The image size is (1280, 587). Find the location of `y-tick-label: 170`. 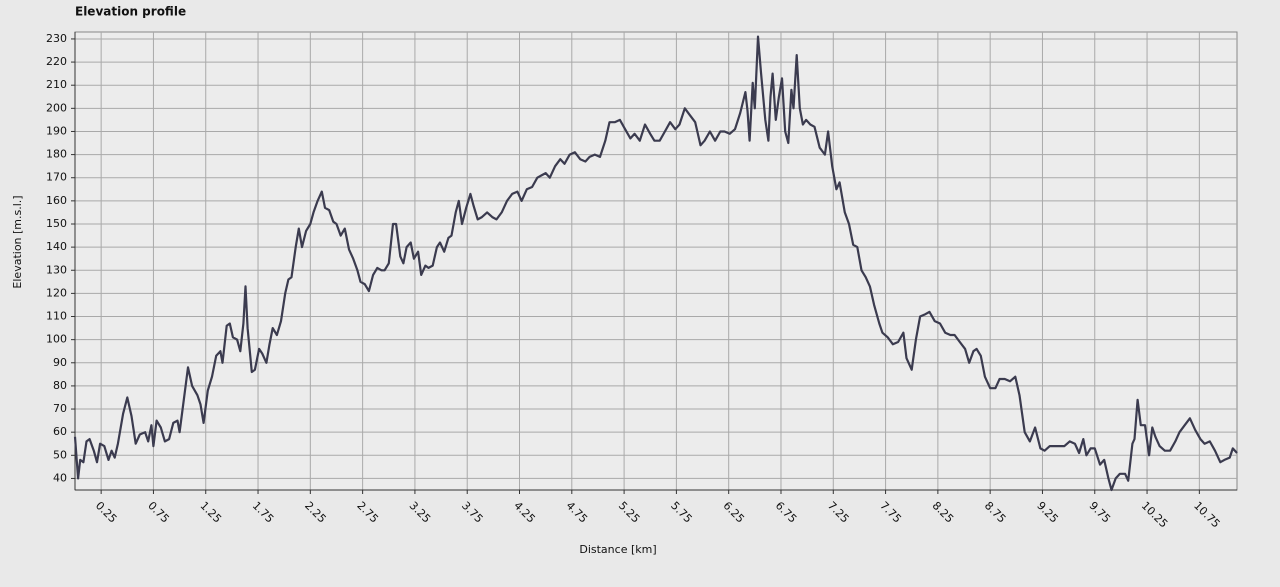

y-tick-label: 170 is located at coordinates (56, 177).